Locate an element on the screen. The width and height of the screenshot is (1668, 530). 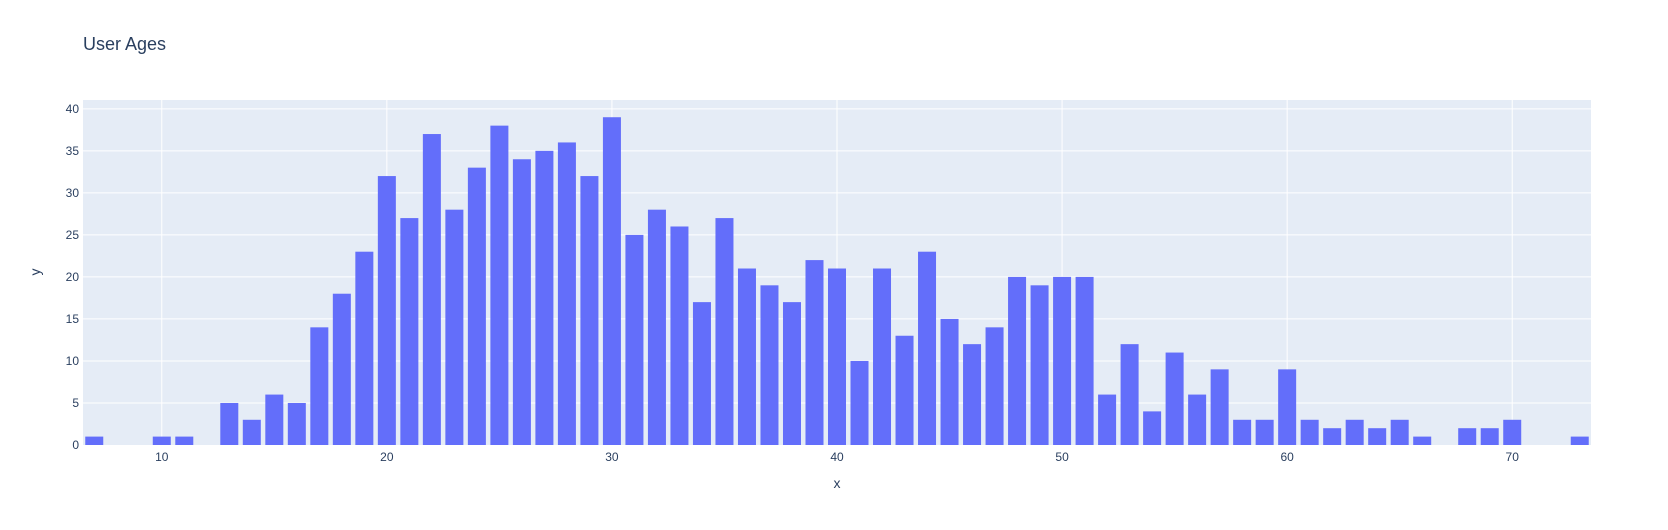
x-tick-labels: 10 20 30 40 50 60 70 is located at coordinates (837, 457).